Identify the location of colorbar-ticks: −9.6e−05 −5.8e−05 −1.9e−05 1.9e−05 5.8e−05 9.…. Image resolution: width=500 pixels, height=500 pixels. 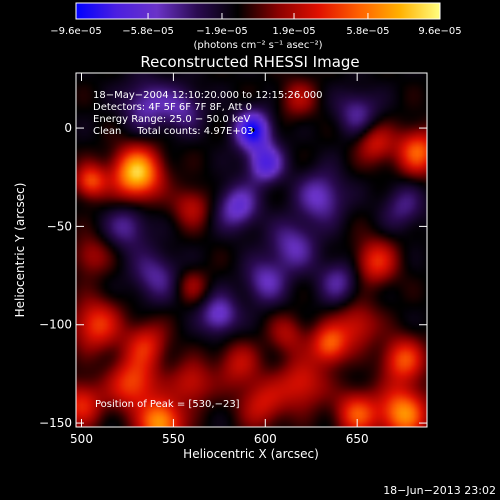
(256, 25).